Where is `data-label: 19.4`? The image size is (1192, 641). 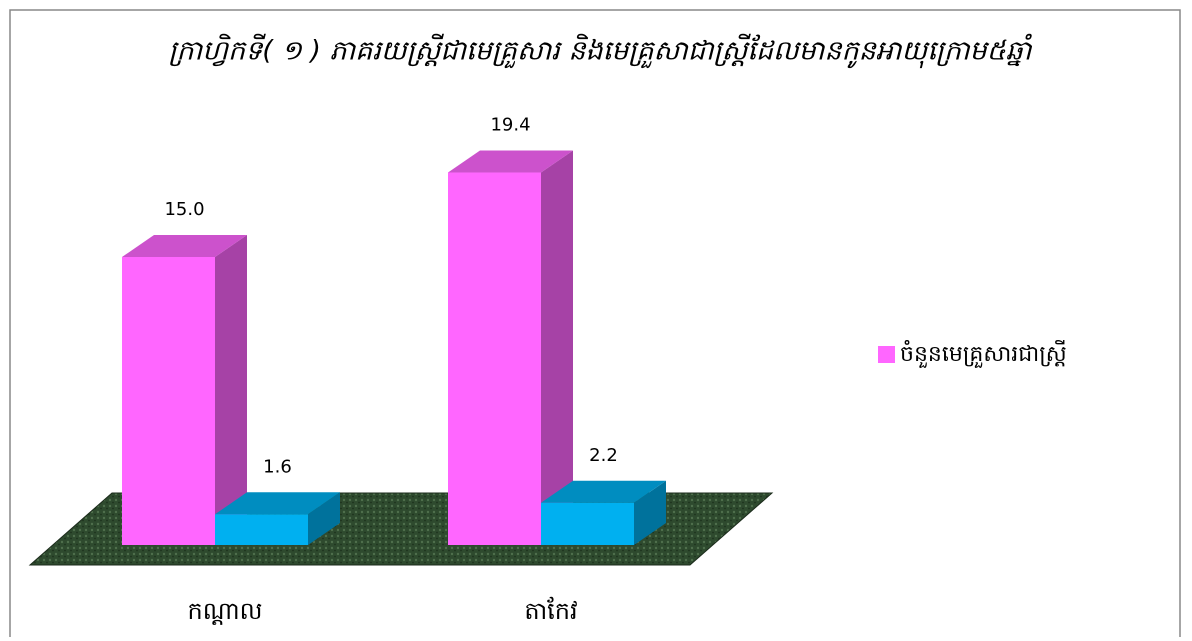 data-label: 19.4 is located at coordinates (510, 125).